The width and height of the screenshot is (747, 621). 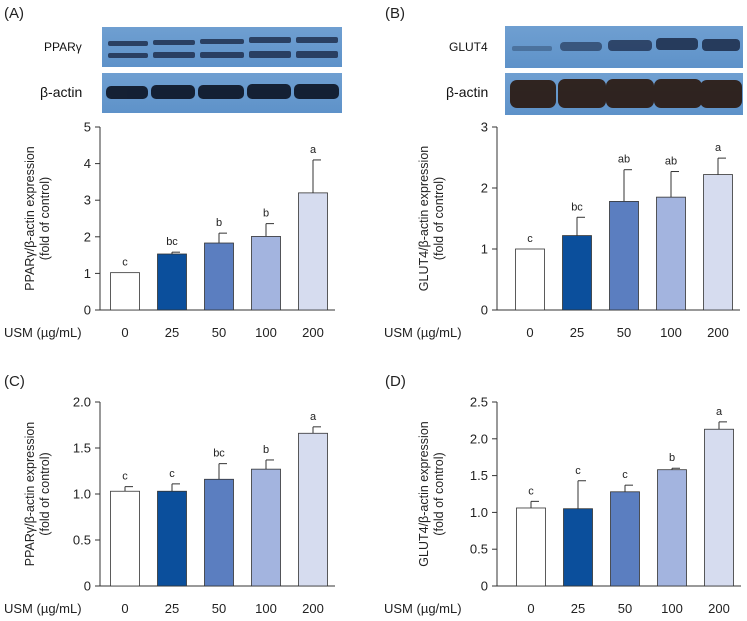 I want to click on blot-b-actin-bands, so click(x=626, y=93).